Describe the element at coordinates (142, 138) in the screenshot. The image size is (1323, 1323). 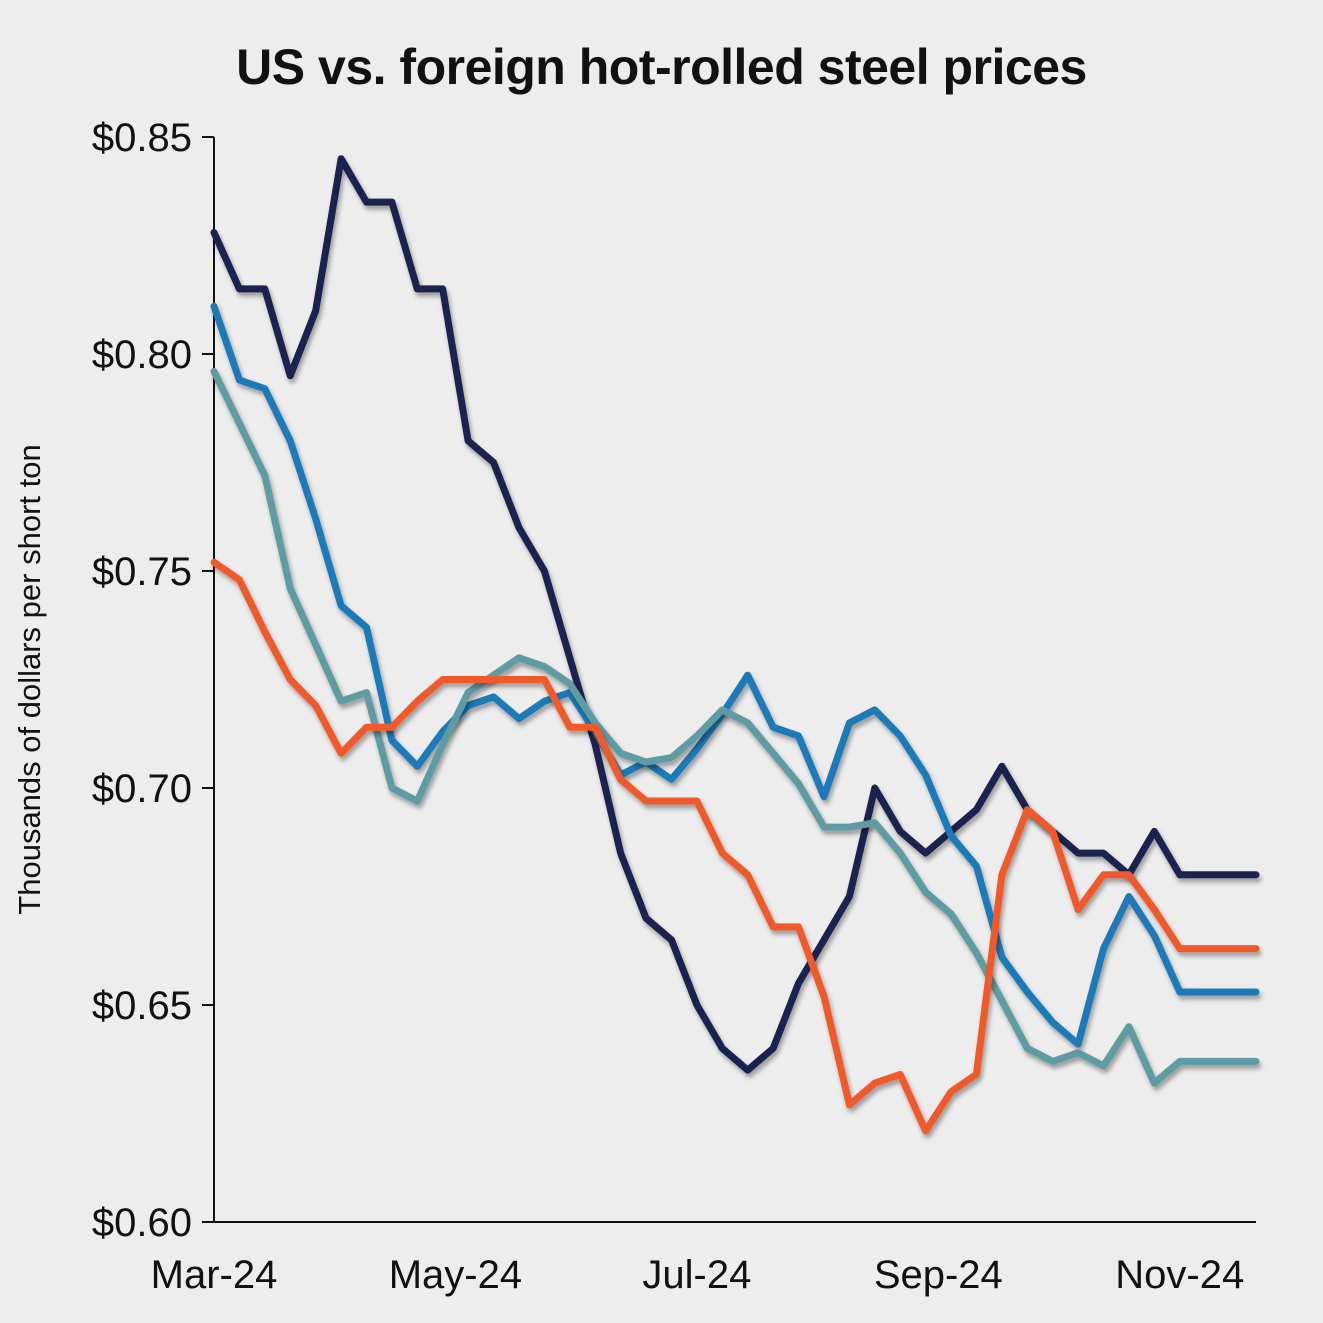
I see `y-tick-label: $0.85` at that location.